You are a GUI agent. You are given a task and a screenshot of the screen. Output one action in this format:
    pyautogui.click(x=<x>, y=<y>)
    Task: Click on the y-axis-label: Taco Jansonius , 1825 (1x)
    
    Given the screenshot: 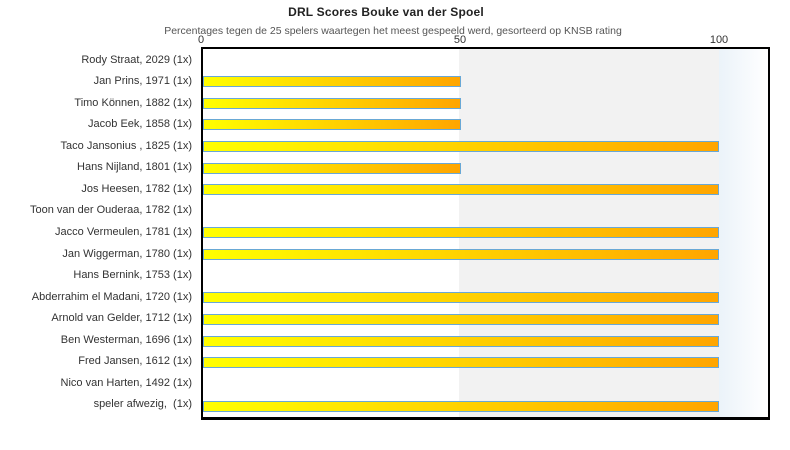 What is the action you would take?
    pyautogui.click(x=126, y=145)
    